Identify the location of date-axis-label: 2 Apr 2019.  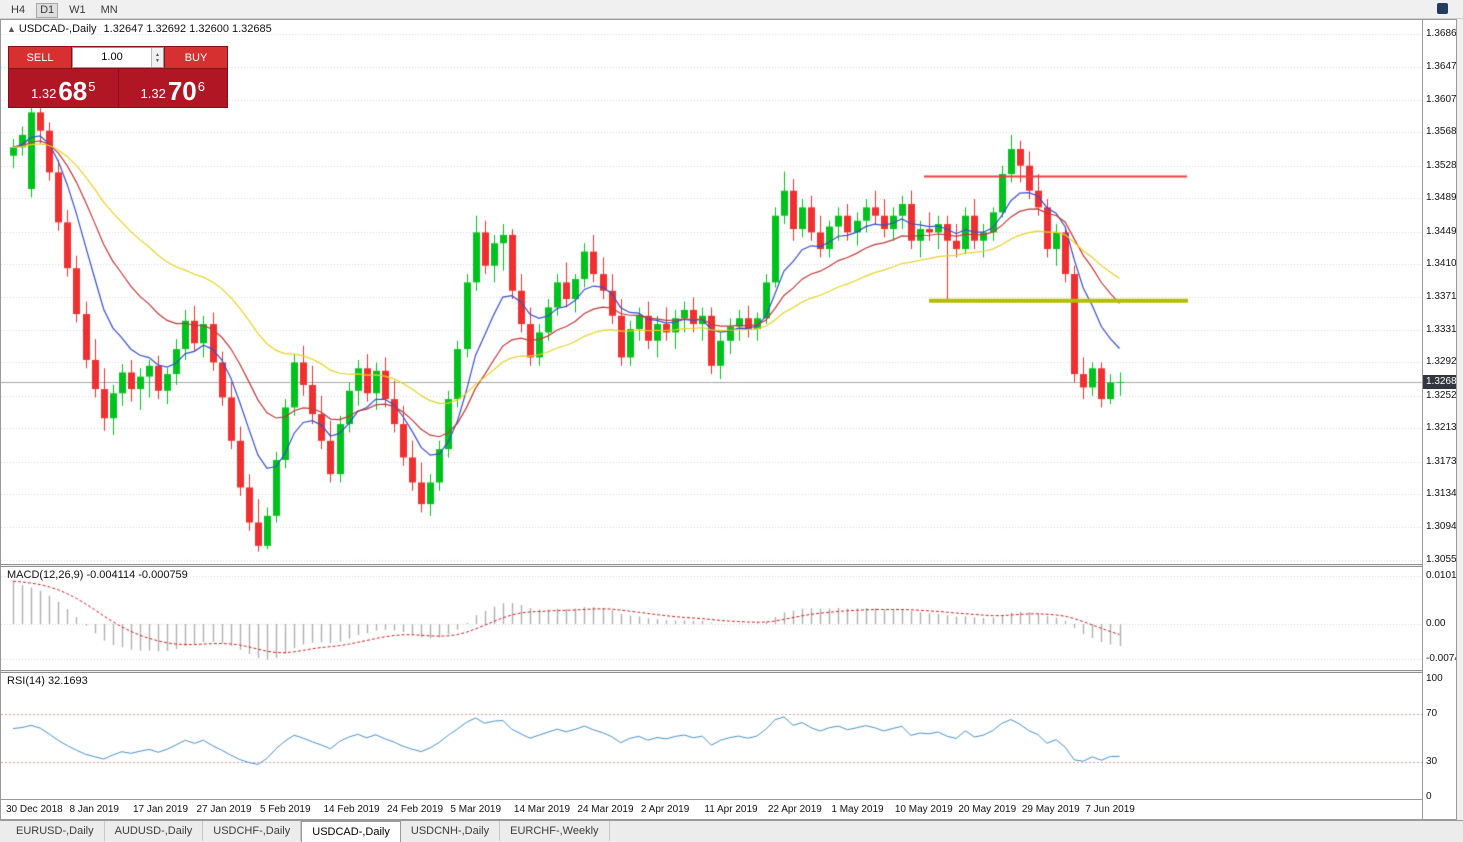
(665, 809).